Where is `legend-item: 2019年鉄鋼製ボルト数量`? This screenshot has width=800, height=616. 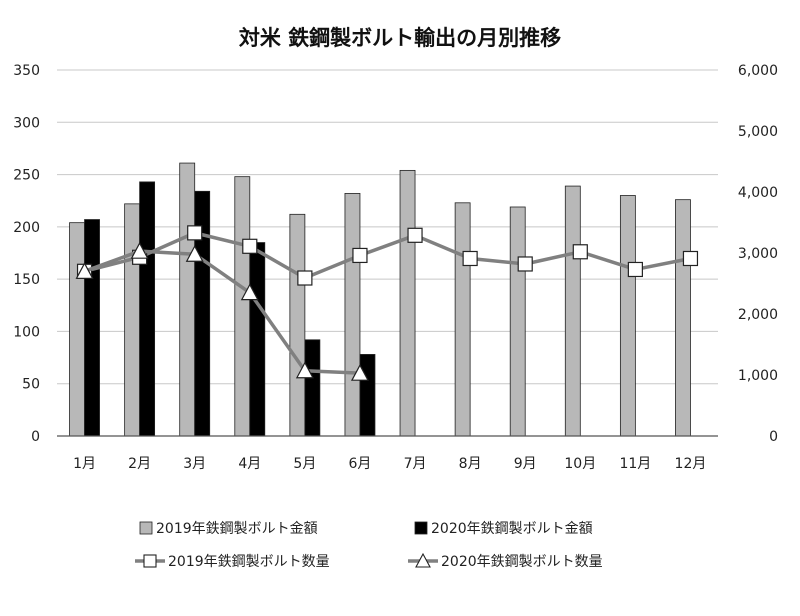 legend-item: 2019年鉄鋼製ボルト数量 is located at coordinates (232, 562).